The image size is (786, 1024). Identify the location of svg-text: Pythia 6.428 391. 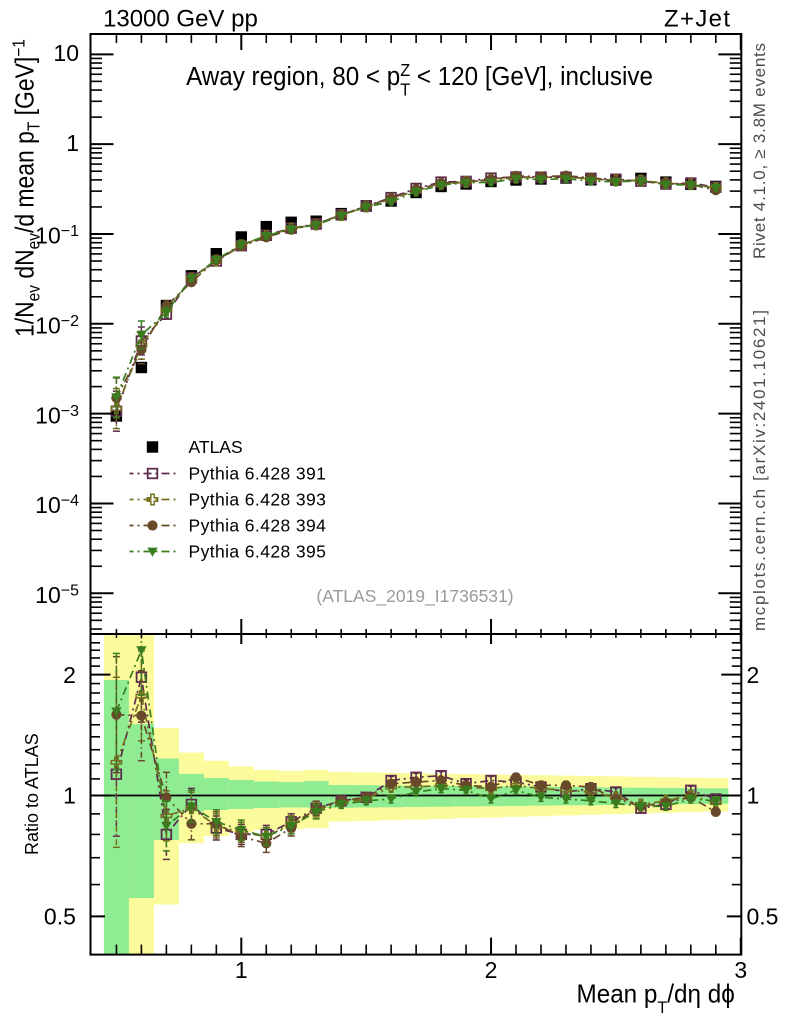
(258, 474).